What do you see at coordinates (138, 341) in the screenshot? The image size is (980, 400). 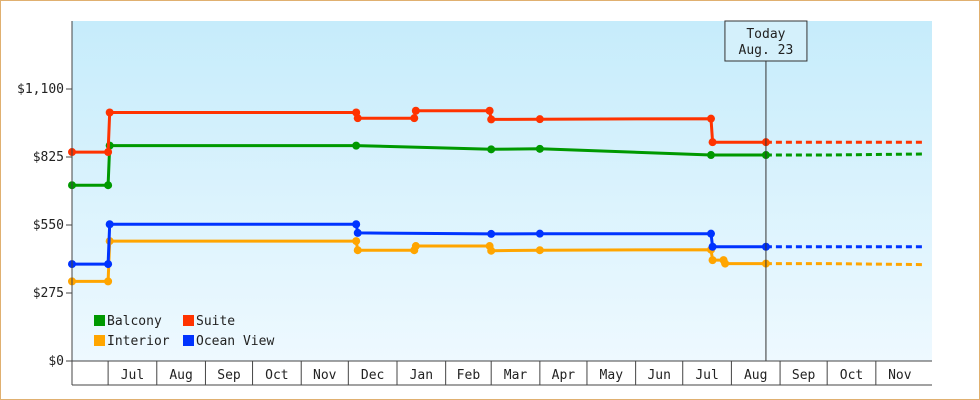 I see `legend-label: Interior` at bounding box center [138, 341].